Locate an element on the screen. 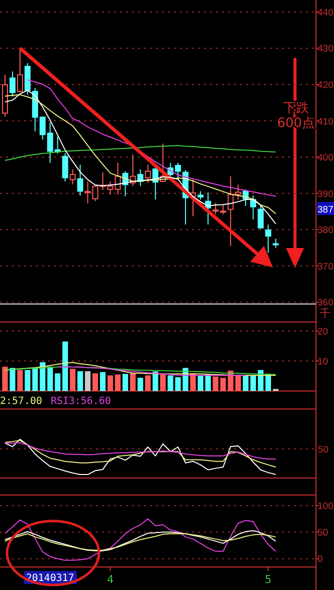 This screenshot has height=590, width=334. y-tick-label: 390 is located at coordinates (326, 194).